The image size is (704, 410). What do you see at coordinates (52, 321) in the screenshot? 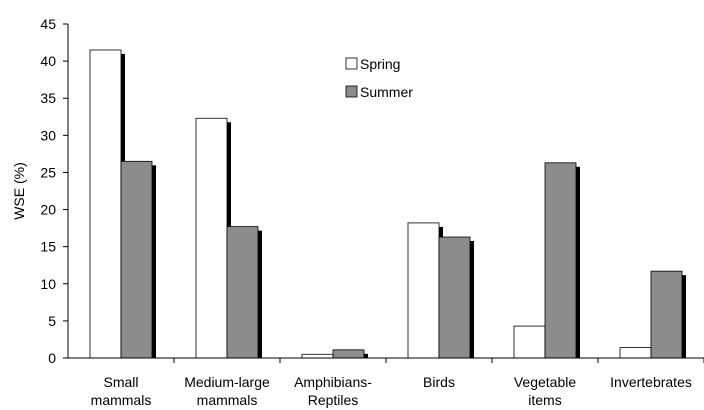
I see `y-tick-label: 5` at bounding box center [52, 321].